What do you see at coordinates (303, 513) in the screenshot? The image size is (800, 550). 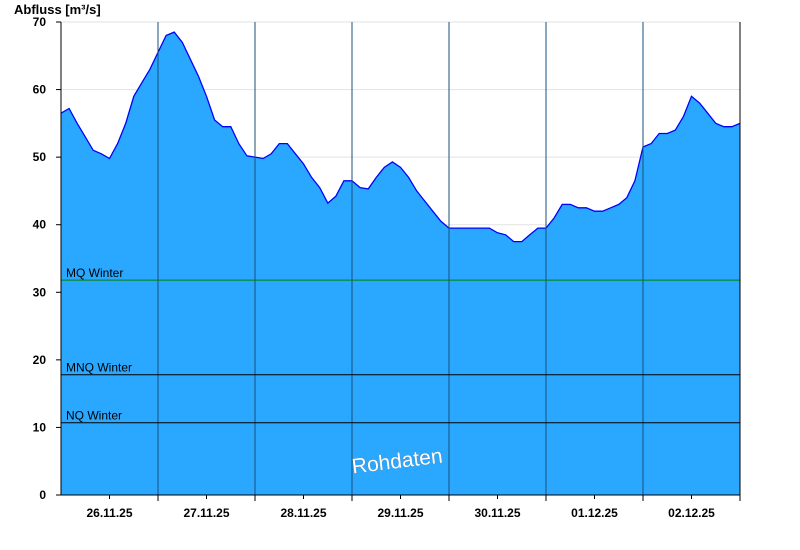 I see `x-tick-label: 28.11.25` at bounding box center [303, 513].